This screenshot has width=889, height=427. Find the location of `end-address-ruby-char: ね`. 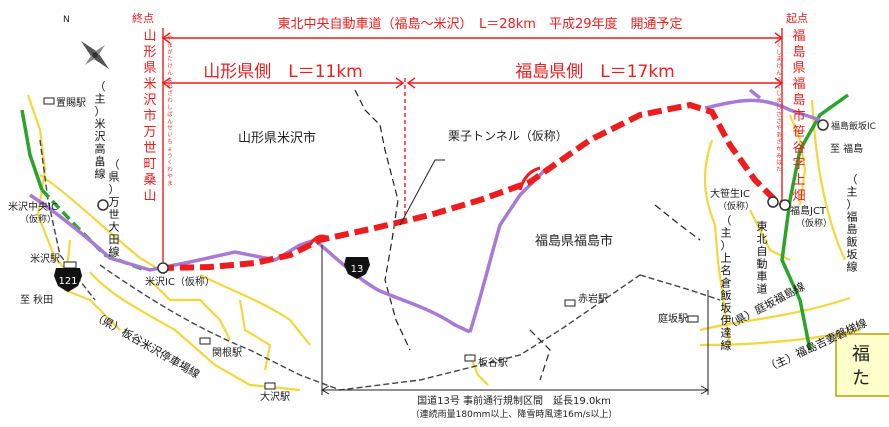

end-address-ruby-char: ね is located at coordinates (170, 86).